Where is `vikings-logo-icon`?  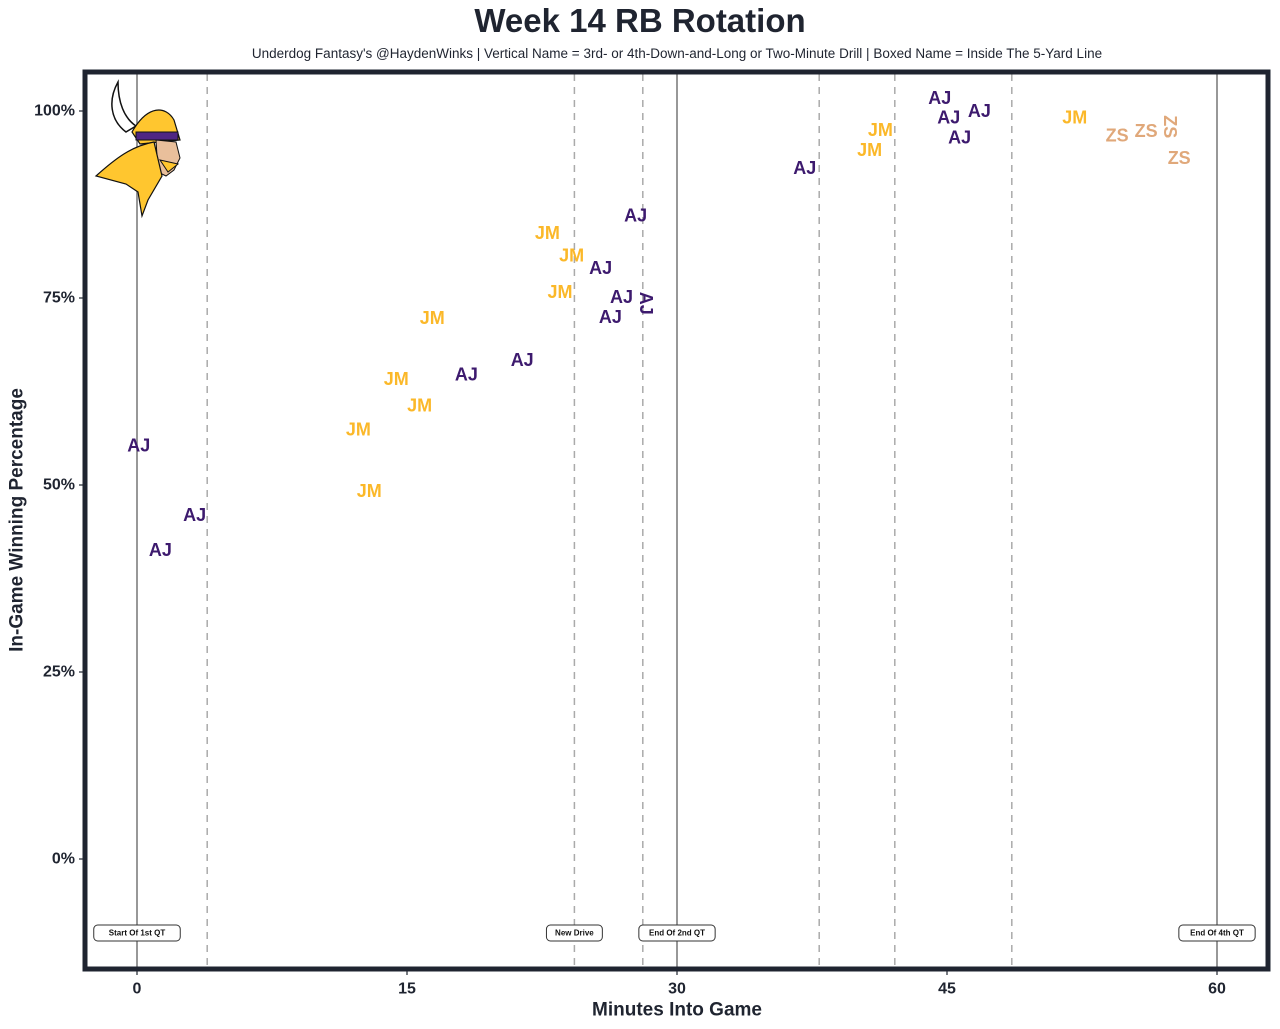
vikings-logo-icon is located at coordinates (137, 149).